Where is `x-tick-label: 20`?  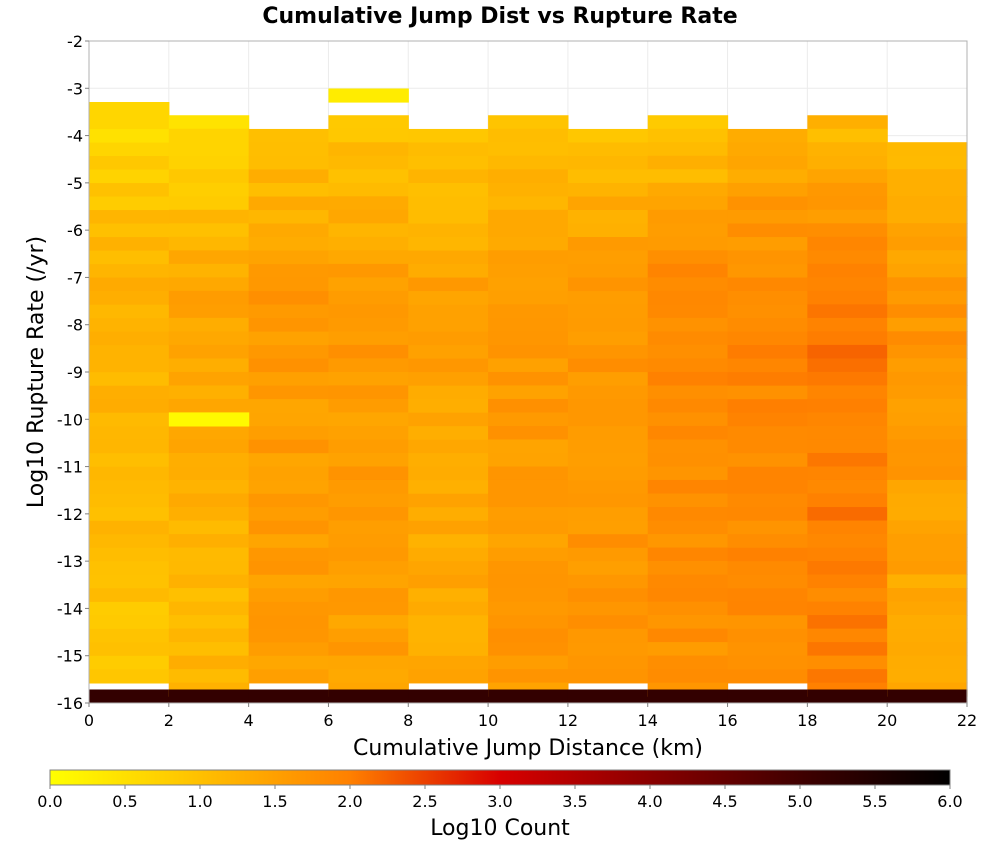 x-tick-label: 20 is located at coordinates (887, 720).